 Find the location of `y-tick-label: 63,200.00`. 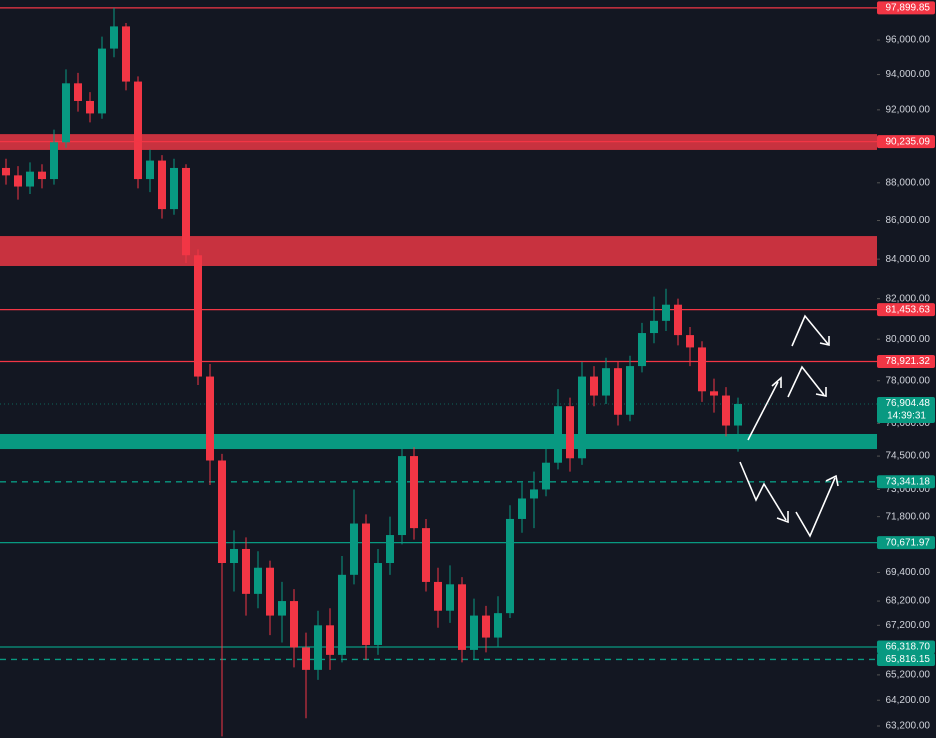

y-tick-label: 63,200.00 is located at coordinates (908, 726).